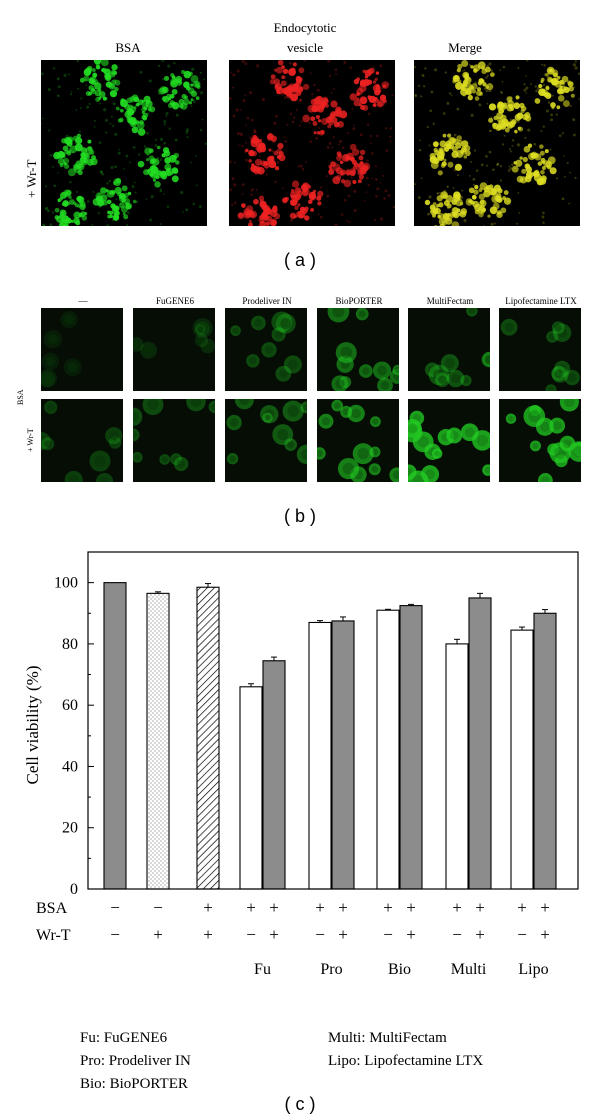 The image size is (600, 1119). What do you see at coordinates (450, 301) in the screenshot?
I see `panel-b-column-title: MultiFectam` at bounding box center [450, 301].